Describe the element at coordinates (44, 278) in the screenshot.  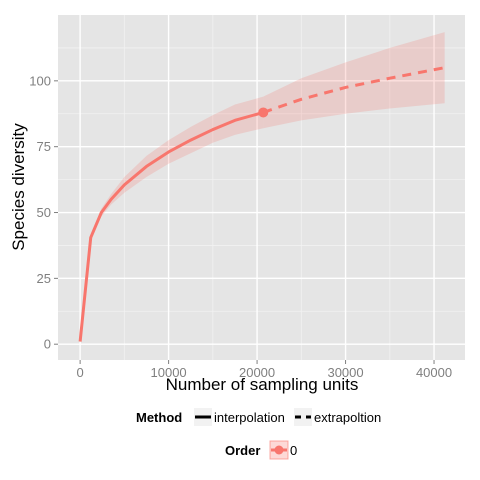
I see `y-tick-label: 25` at that location.